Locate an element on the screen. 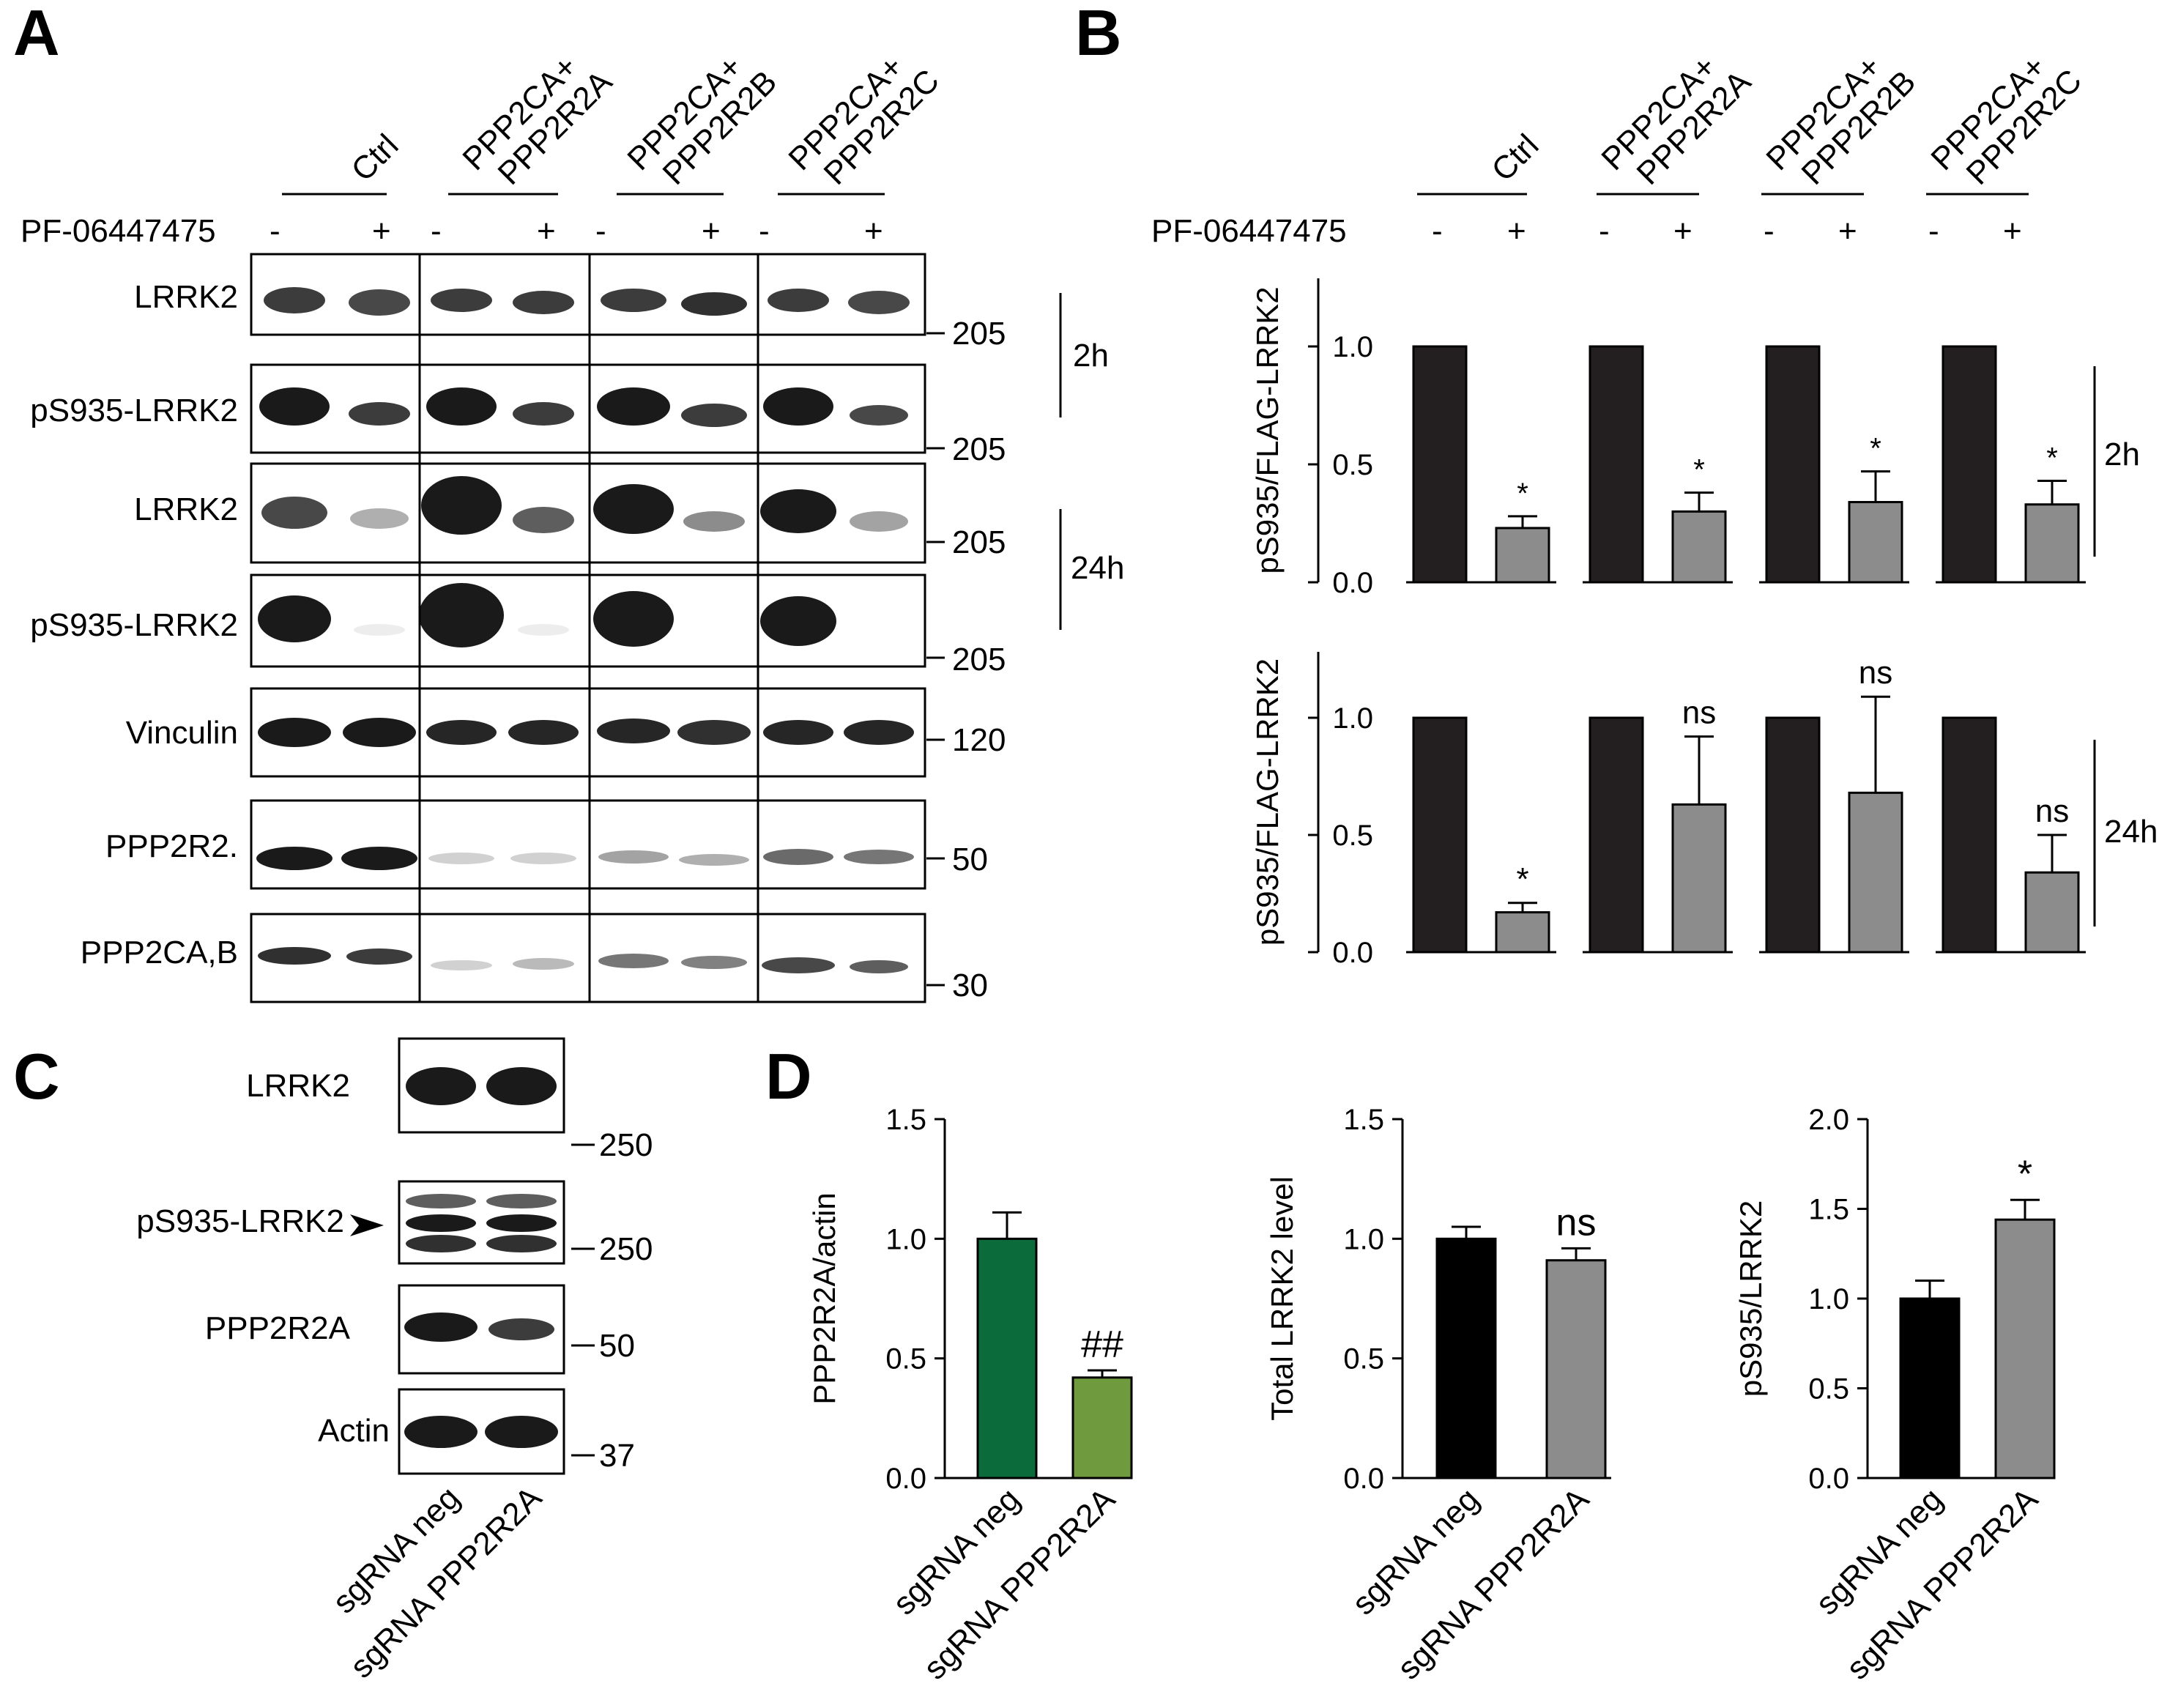  blot-a-dividers is located at coordinates (588, 628).